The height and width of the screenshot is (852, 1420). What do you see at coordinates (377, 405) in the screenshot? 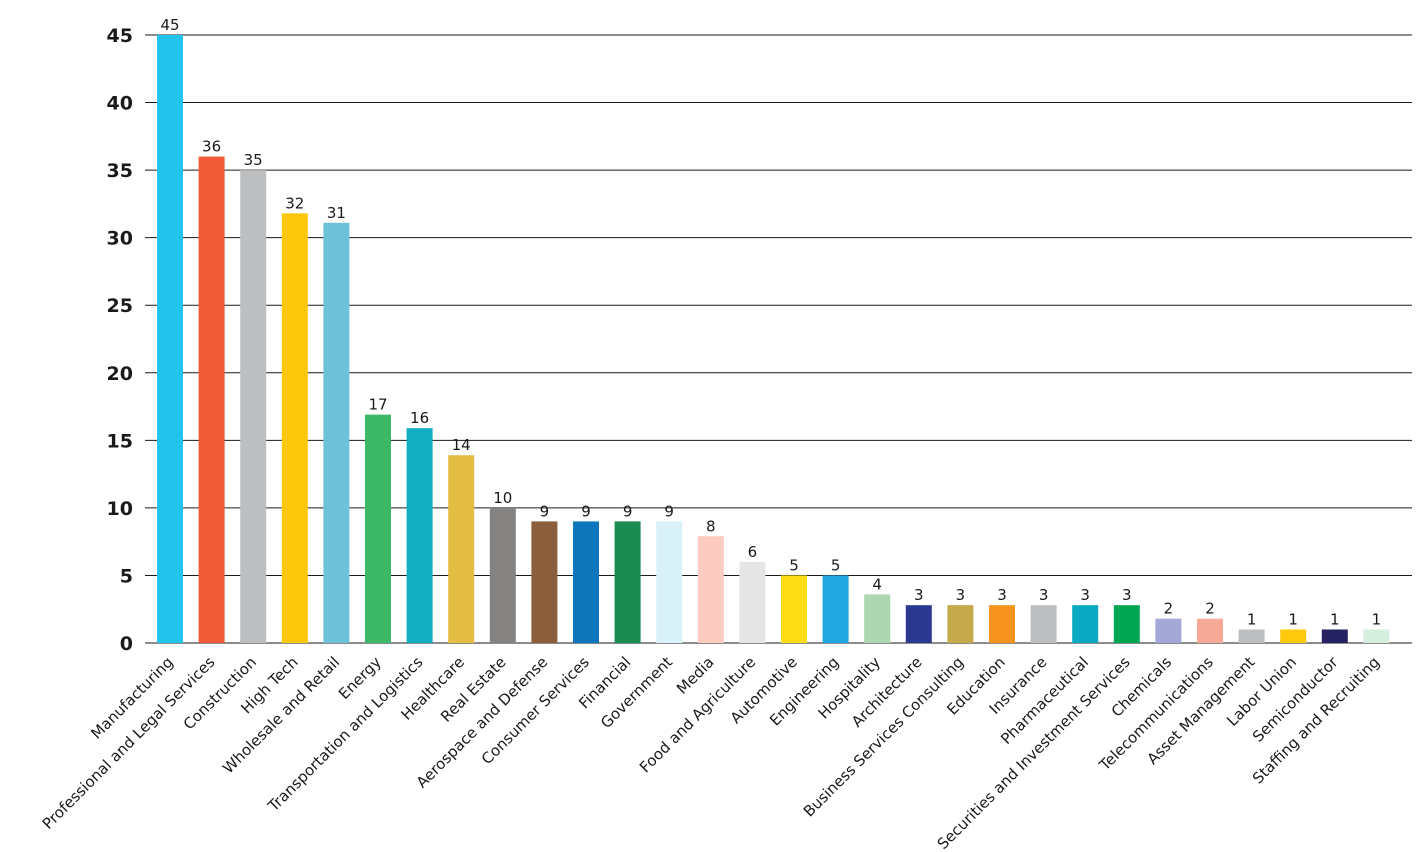
I see `value-label: 17` at bounding box center [377, 405].